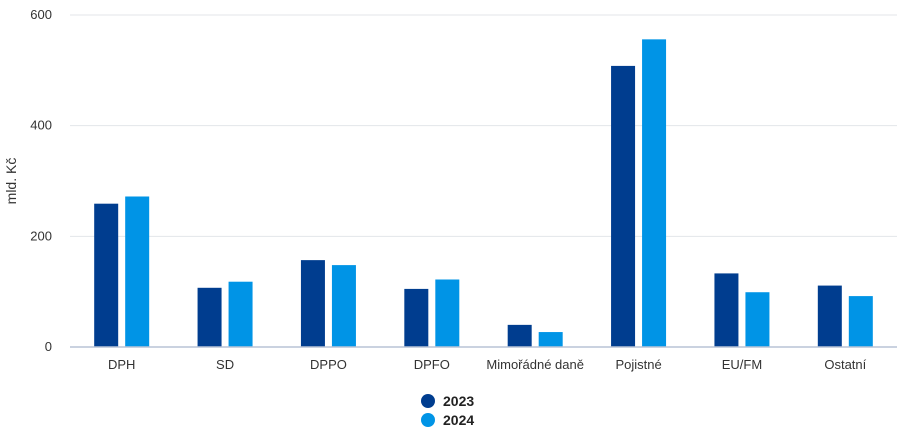 This screenshot has height=432, width=900. I want to click on y-tick-label: 200, so click(41, 235).